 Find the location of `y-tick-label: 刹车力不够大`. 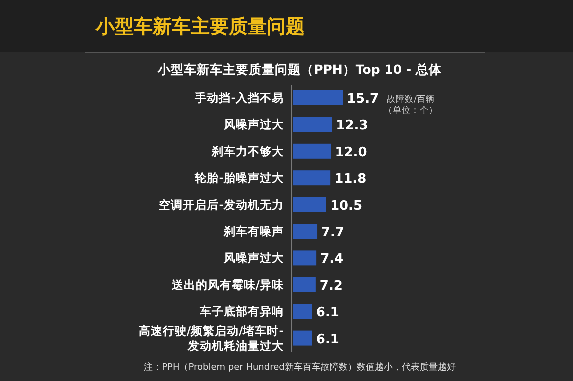

y-tick-label: 刹车力不够大 is located at coordinates (248, 151).